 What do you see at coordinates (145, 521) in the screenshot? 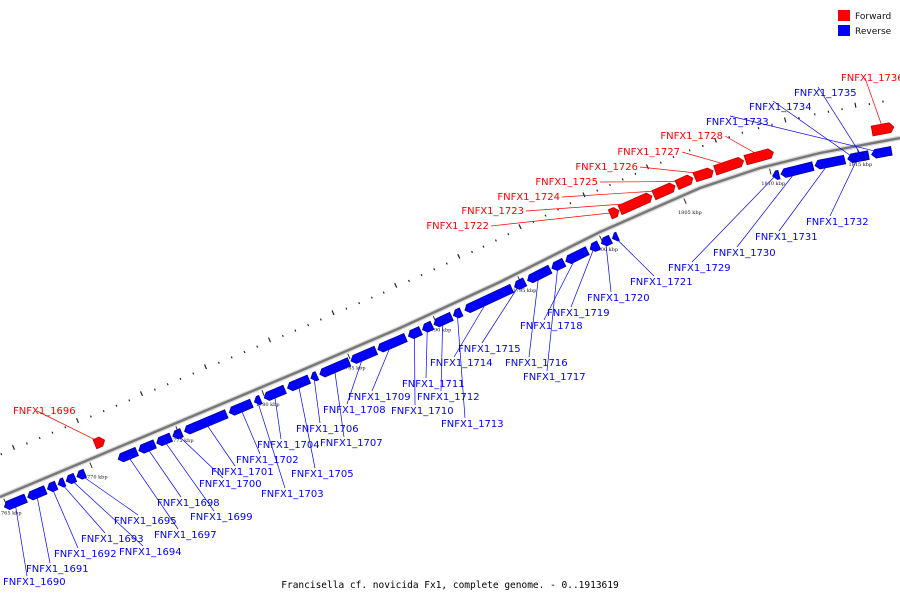
I see `gene-label: FNFX1_1695` at bounding box center [145, 521].